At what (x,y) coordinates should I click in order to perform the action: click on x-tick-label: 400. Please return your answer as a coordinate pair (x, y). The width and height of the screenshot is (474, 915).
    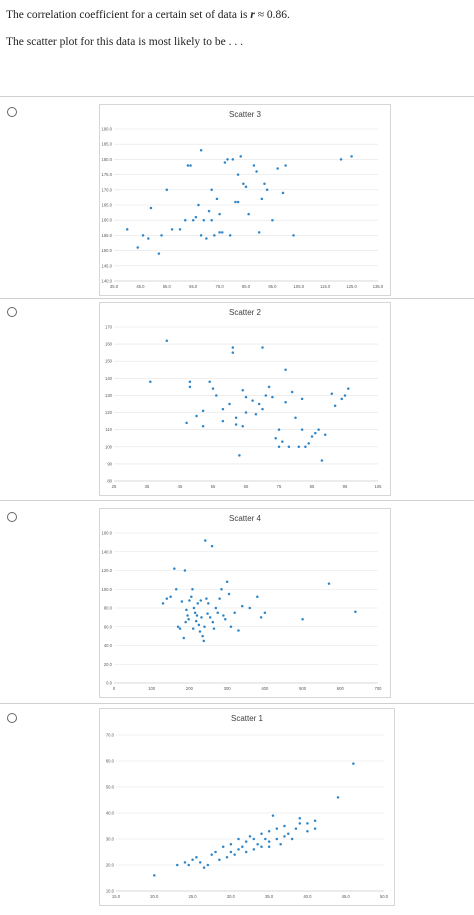
    Looking at the image, I should click on (265, 688).